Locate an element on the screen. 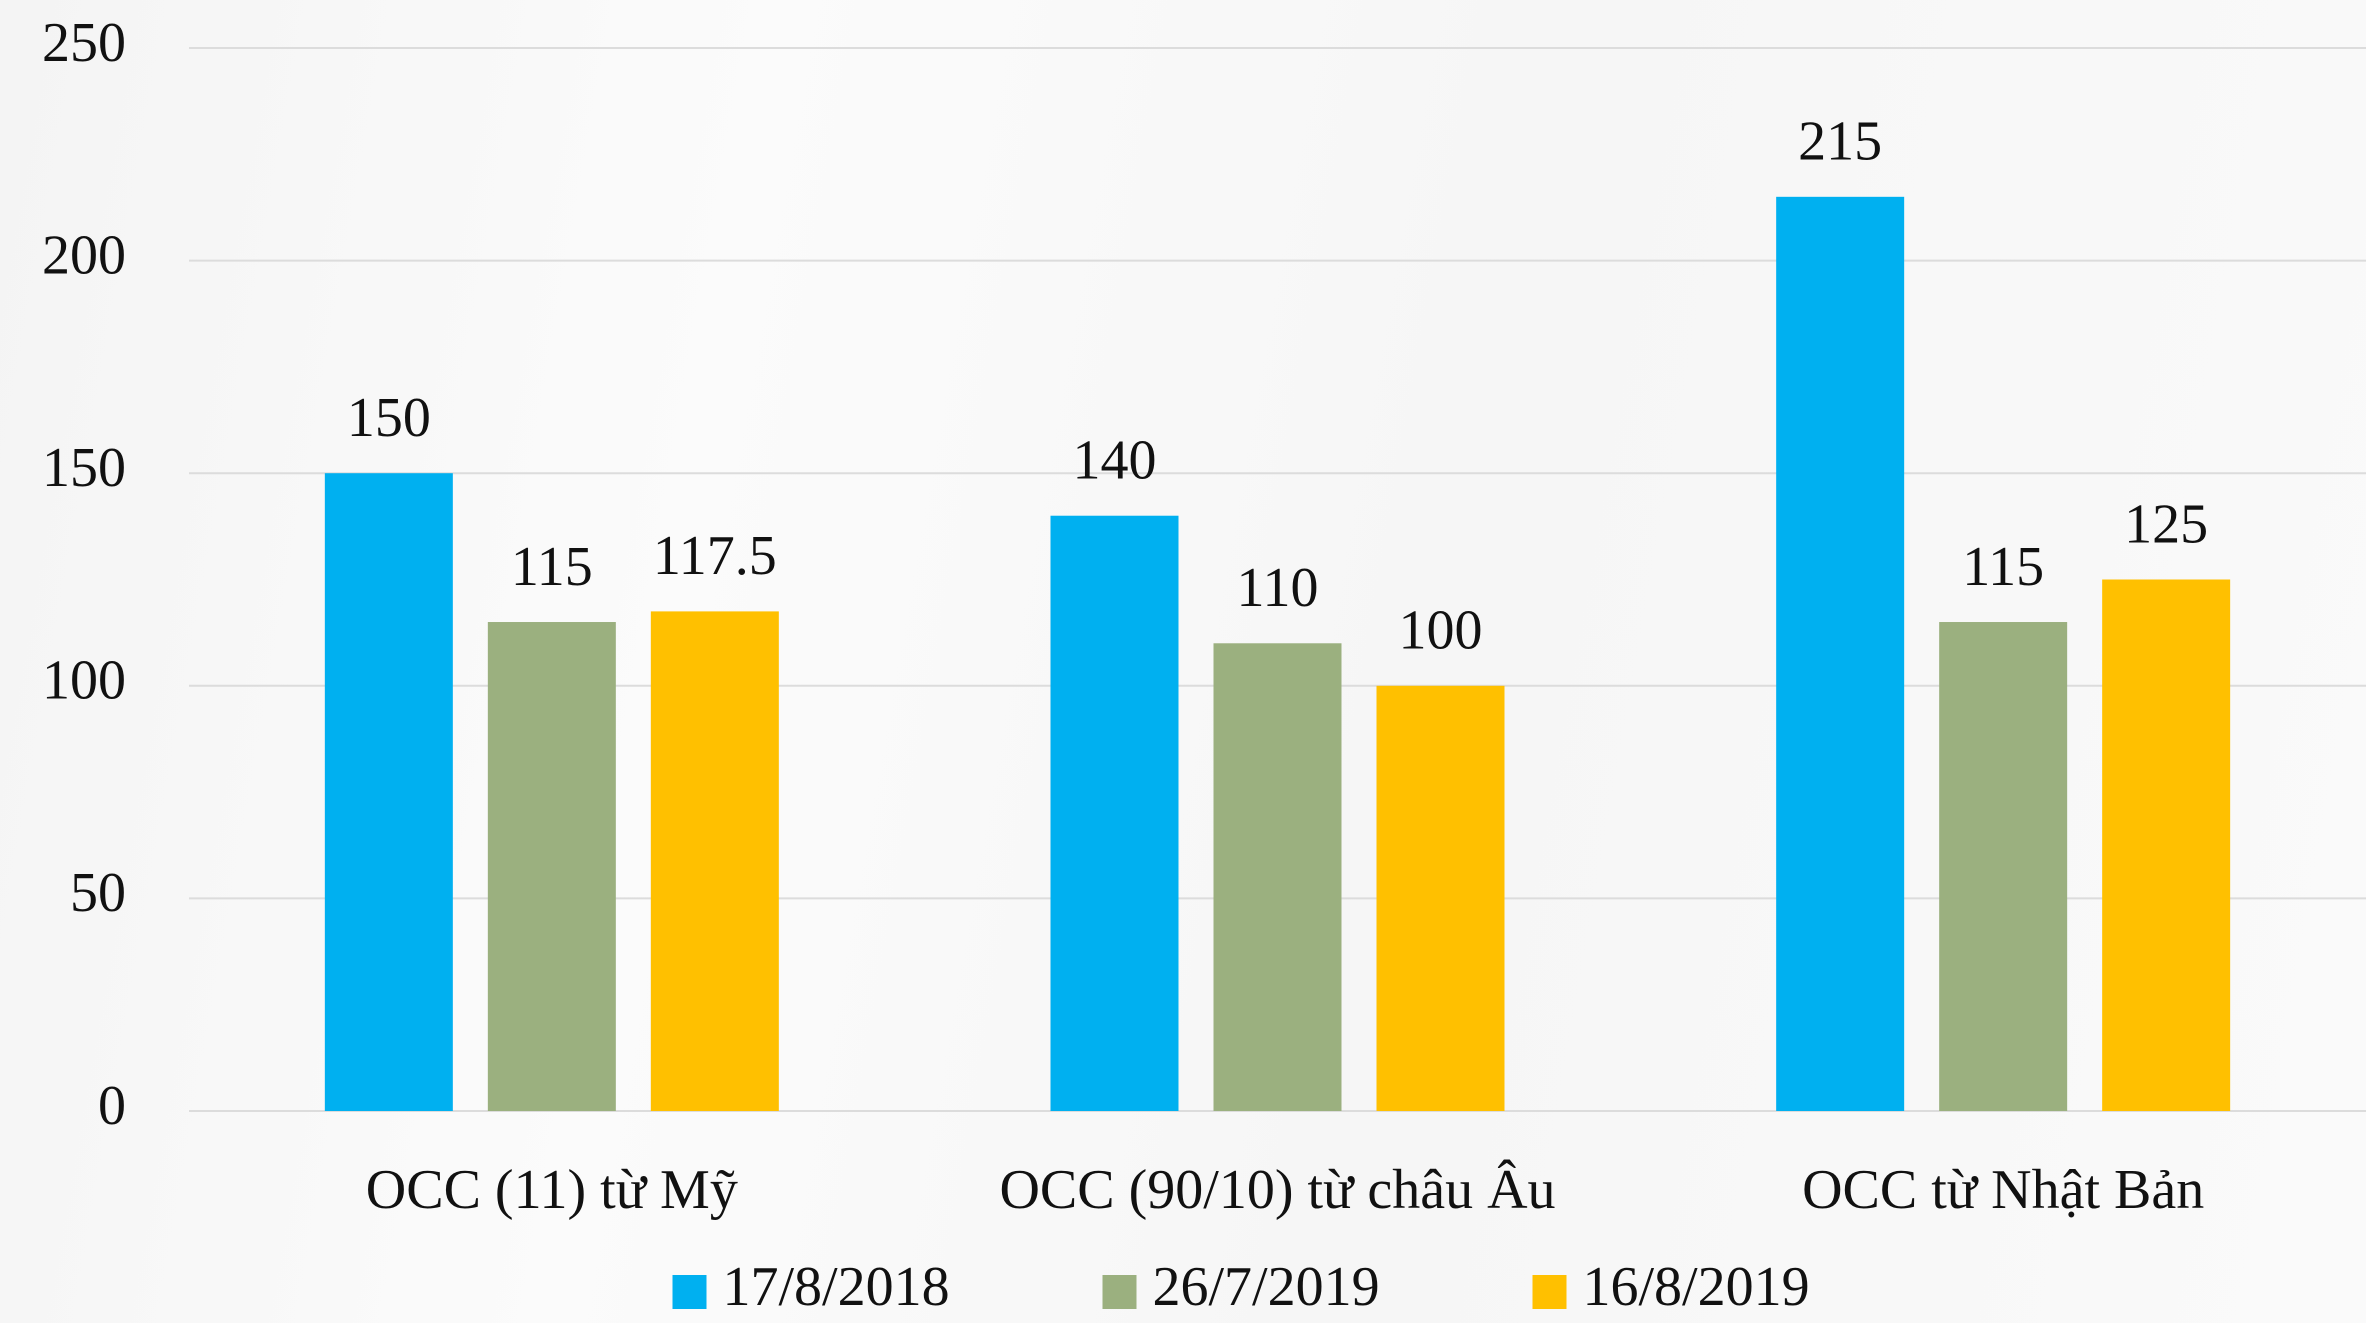 Image resolution: width=2366 pixels, height=1323 pixels. x-tick-label: OCC từ Nhật Bản is located at coordinates (2003, 1190).